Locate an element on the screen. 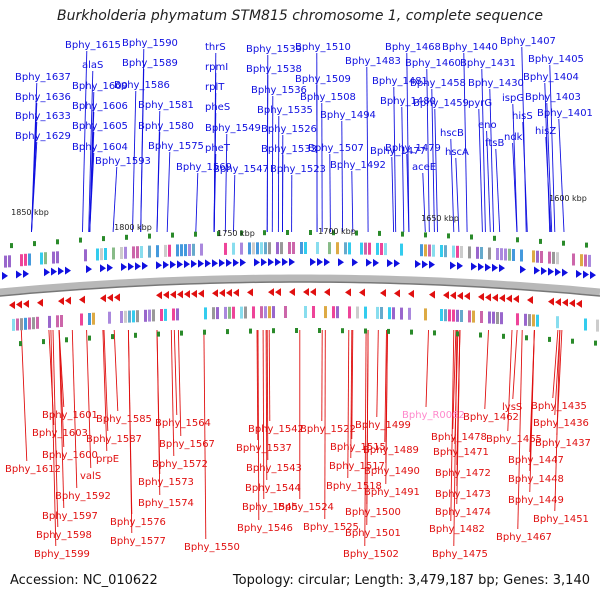  gene-label: Bphy_1462 is located at coordinates (491, 417).